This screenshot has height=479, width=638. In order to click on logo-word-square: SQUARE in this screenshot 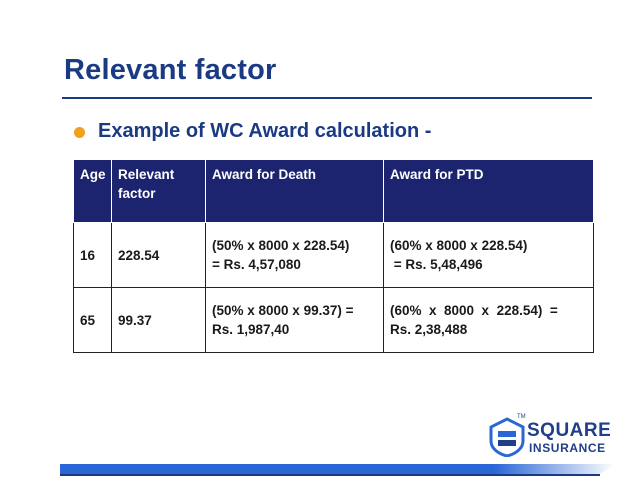, I will do `click(569, 430)`.